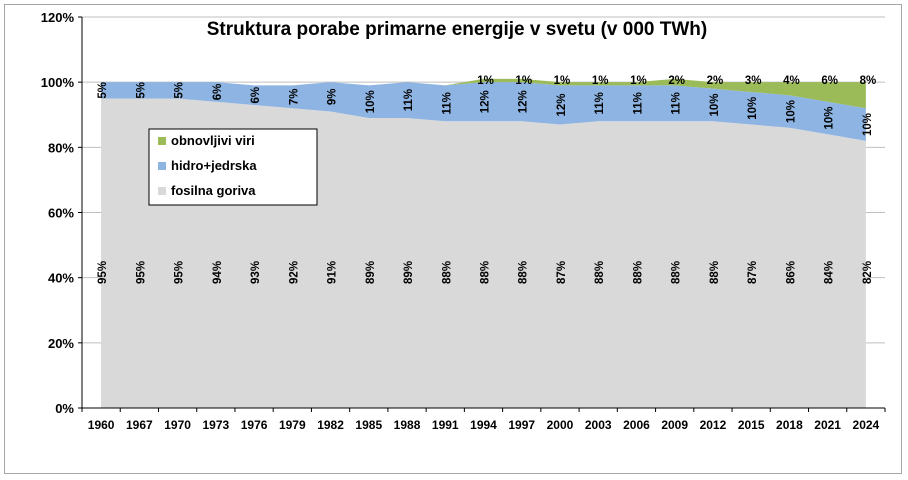 This screenshot has height=480, width=908. I want to click on area-hidro-jedrska, so click(483, 111).